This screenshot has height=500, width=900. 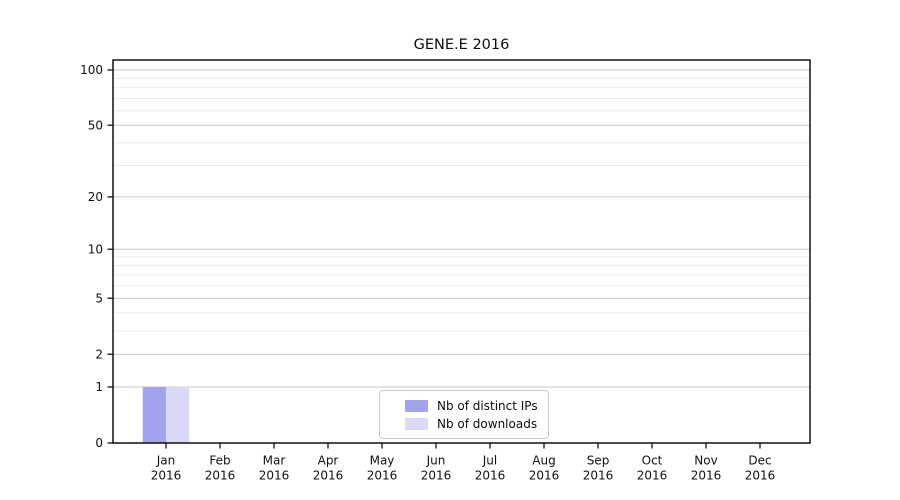 I want to click on legend: Nb of distinct IPs Nb of downloads, so click(x=464, y=414).